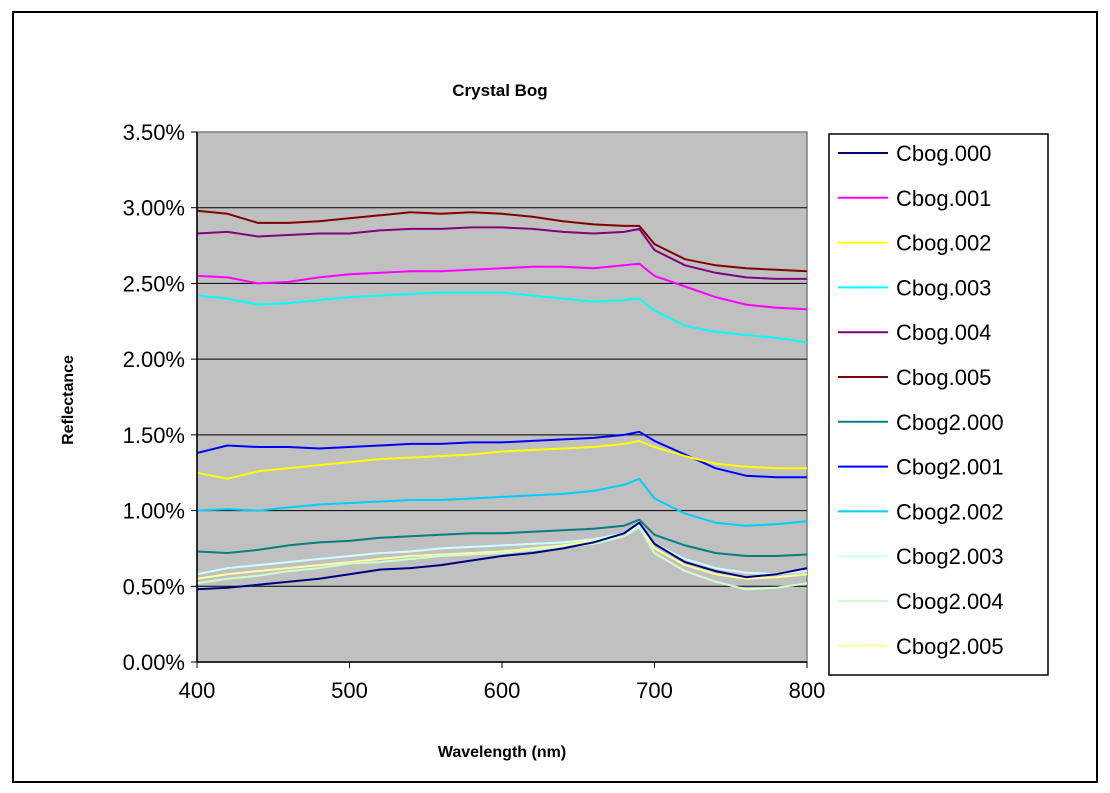 The width and height of the screenshot is (1110, 793). What do you see at coordinates (943, 198) in the screenshot?
I see `legend-label: Cbog.001` at bounding box center [943, 198].